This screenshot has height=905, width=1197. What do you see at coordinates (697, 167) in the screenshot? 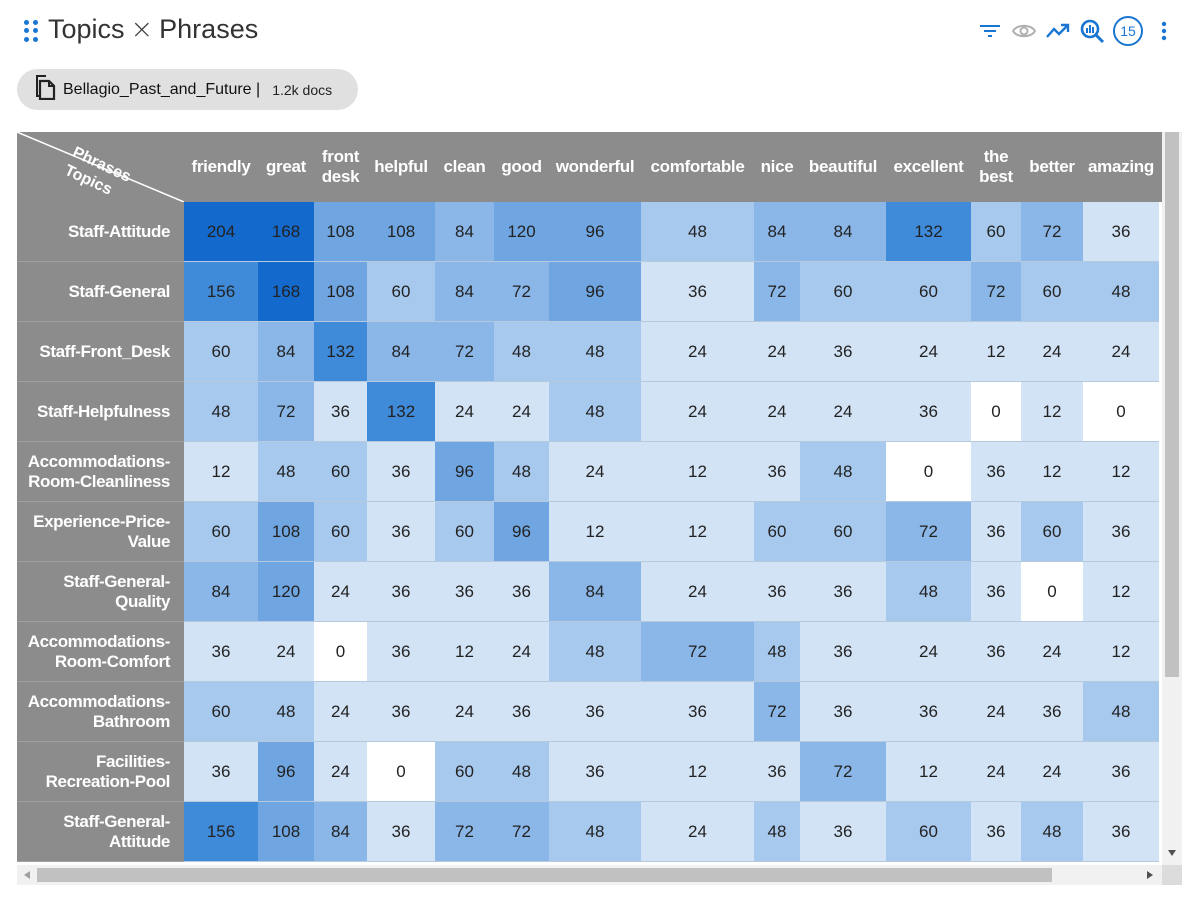
I see `column-header: comfortable` at bounding box center [697, 167].